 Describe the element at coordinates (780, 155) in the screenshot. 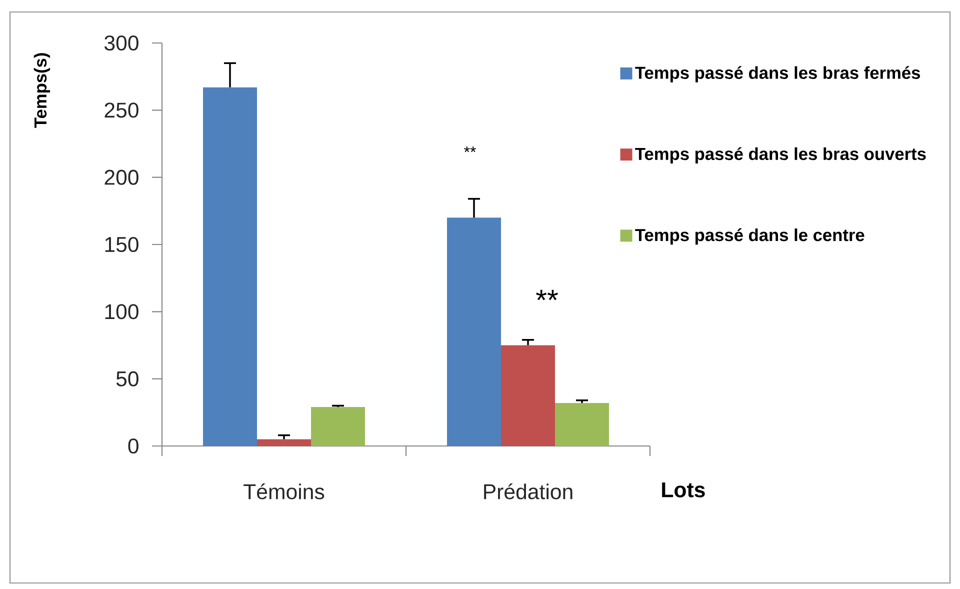

I see `legend-label: Temps passé dans les bras ouverts` at that location.